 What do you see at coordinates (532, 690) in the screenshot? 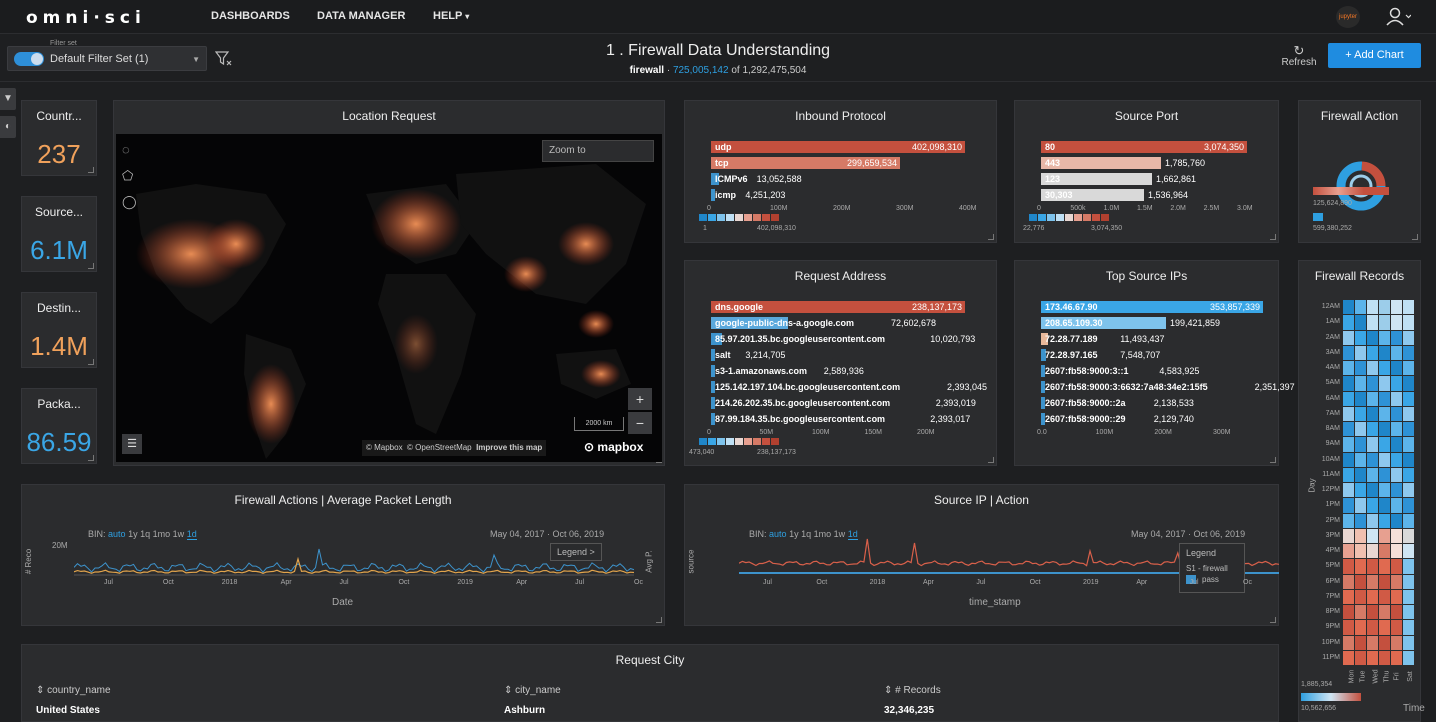
I see `column-header-city: ⇕ city_name` at bounding box center [532, 690].